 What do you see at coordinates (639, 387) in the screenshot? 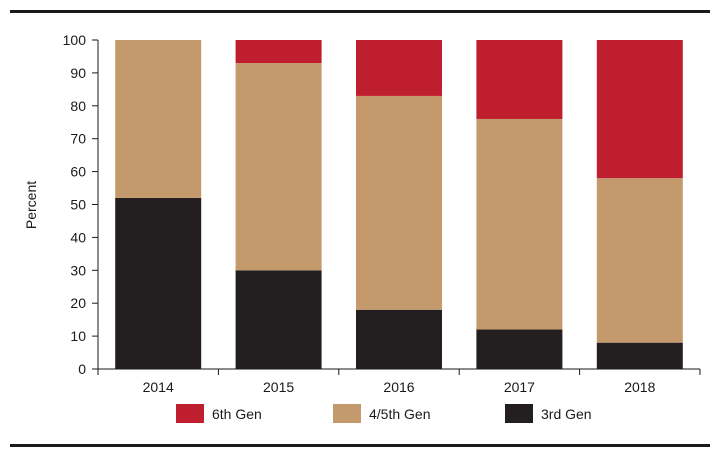
I see `x-tick-label: 2018` at bounding box center [639, 387].